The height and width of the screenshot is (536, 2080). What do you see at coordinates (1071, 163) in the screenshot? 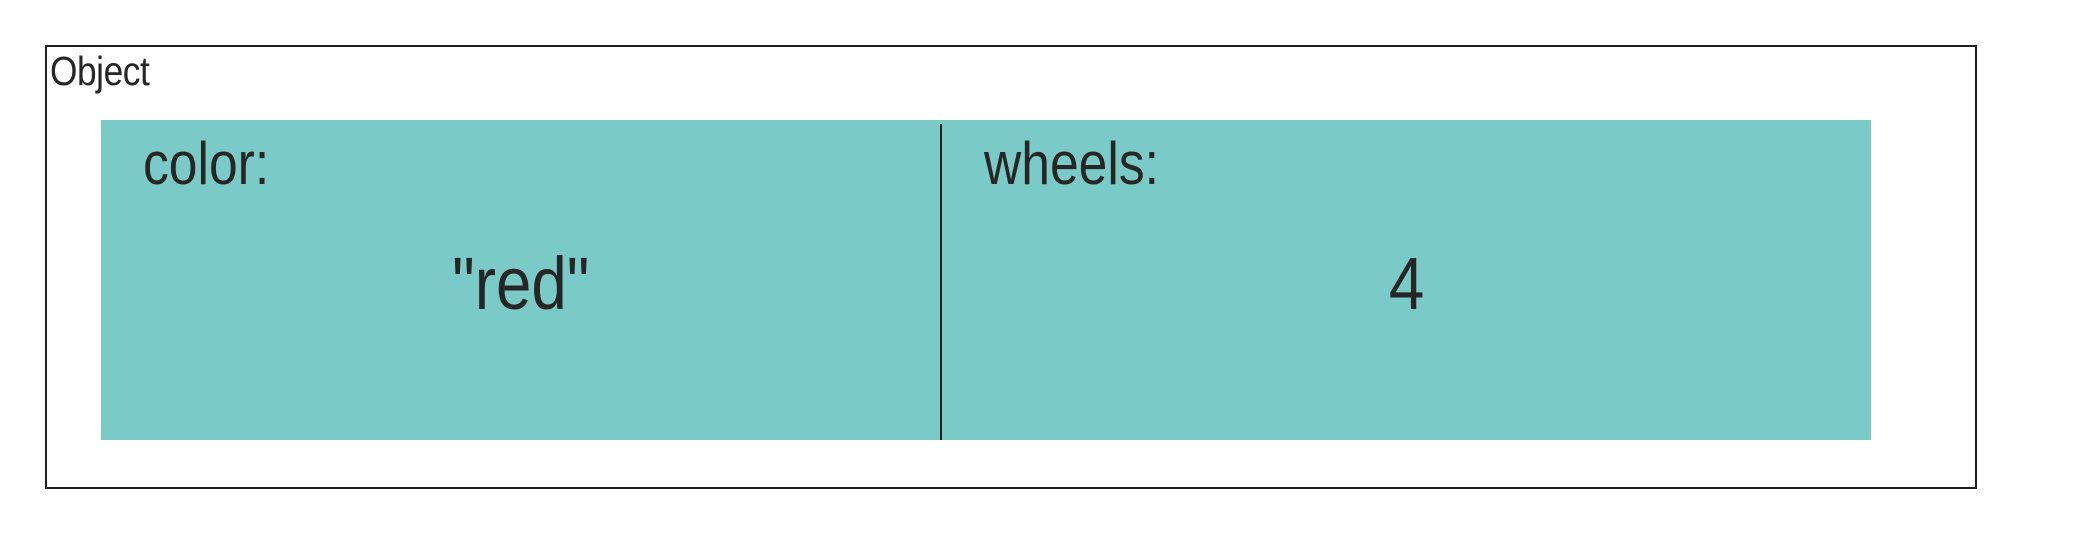
I see `property-key-wheels: wheels:` at bounding box center [1071, 163].